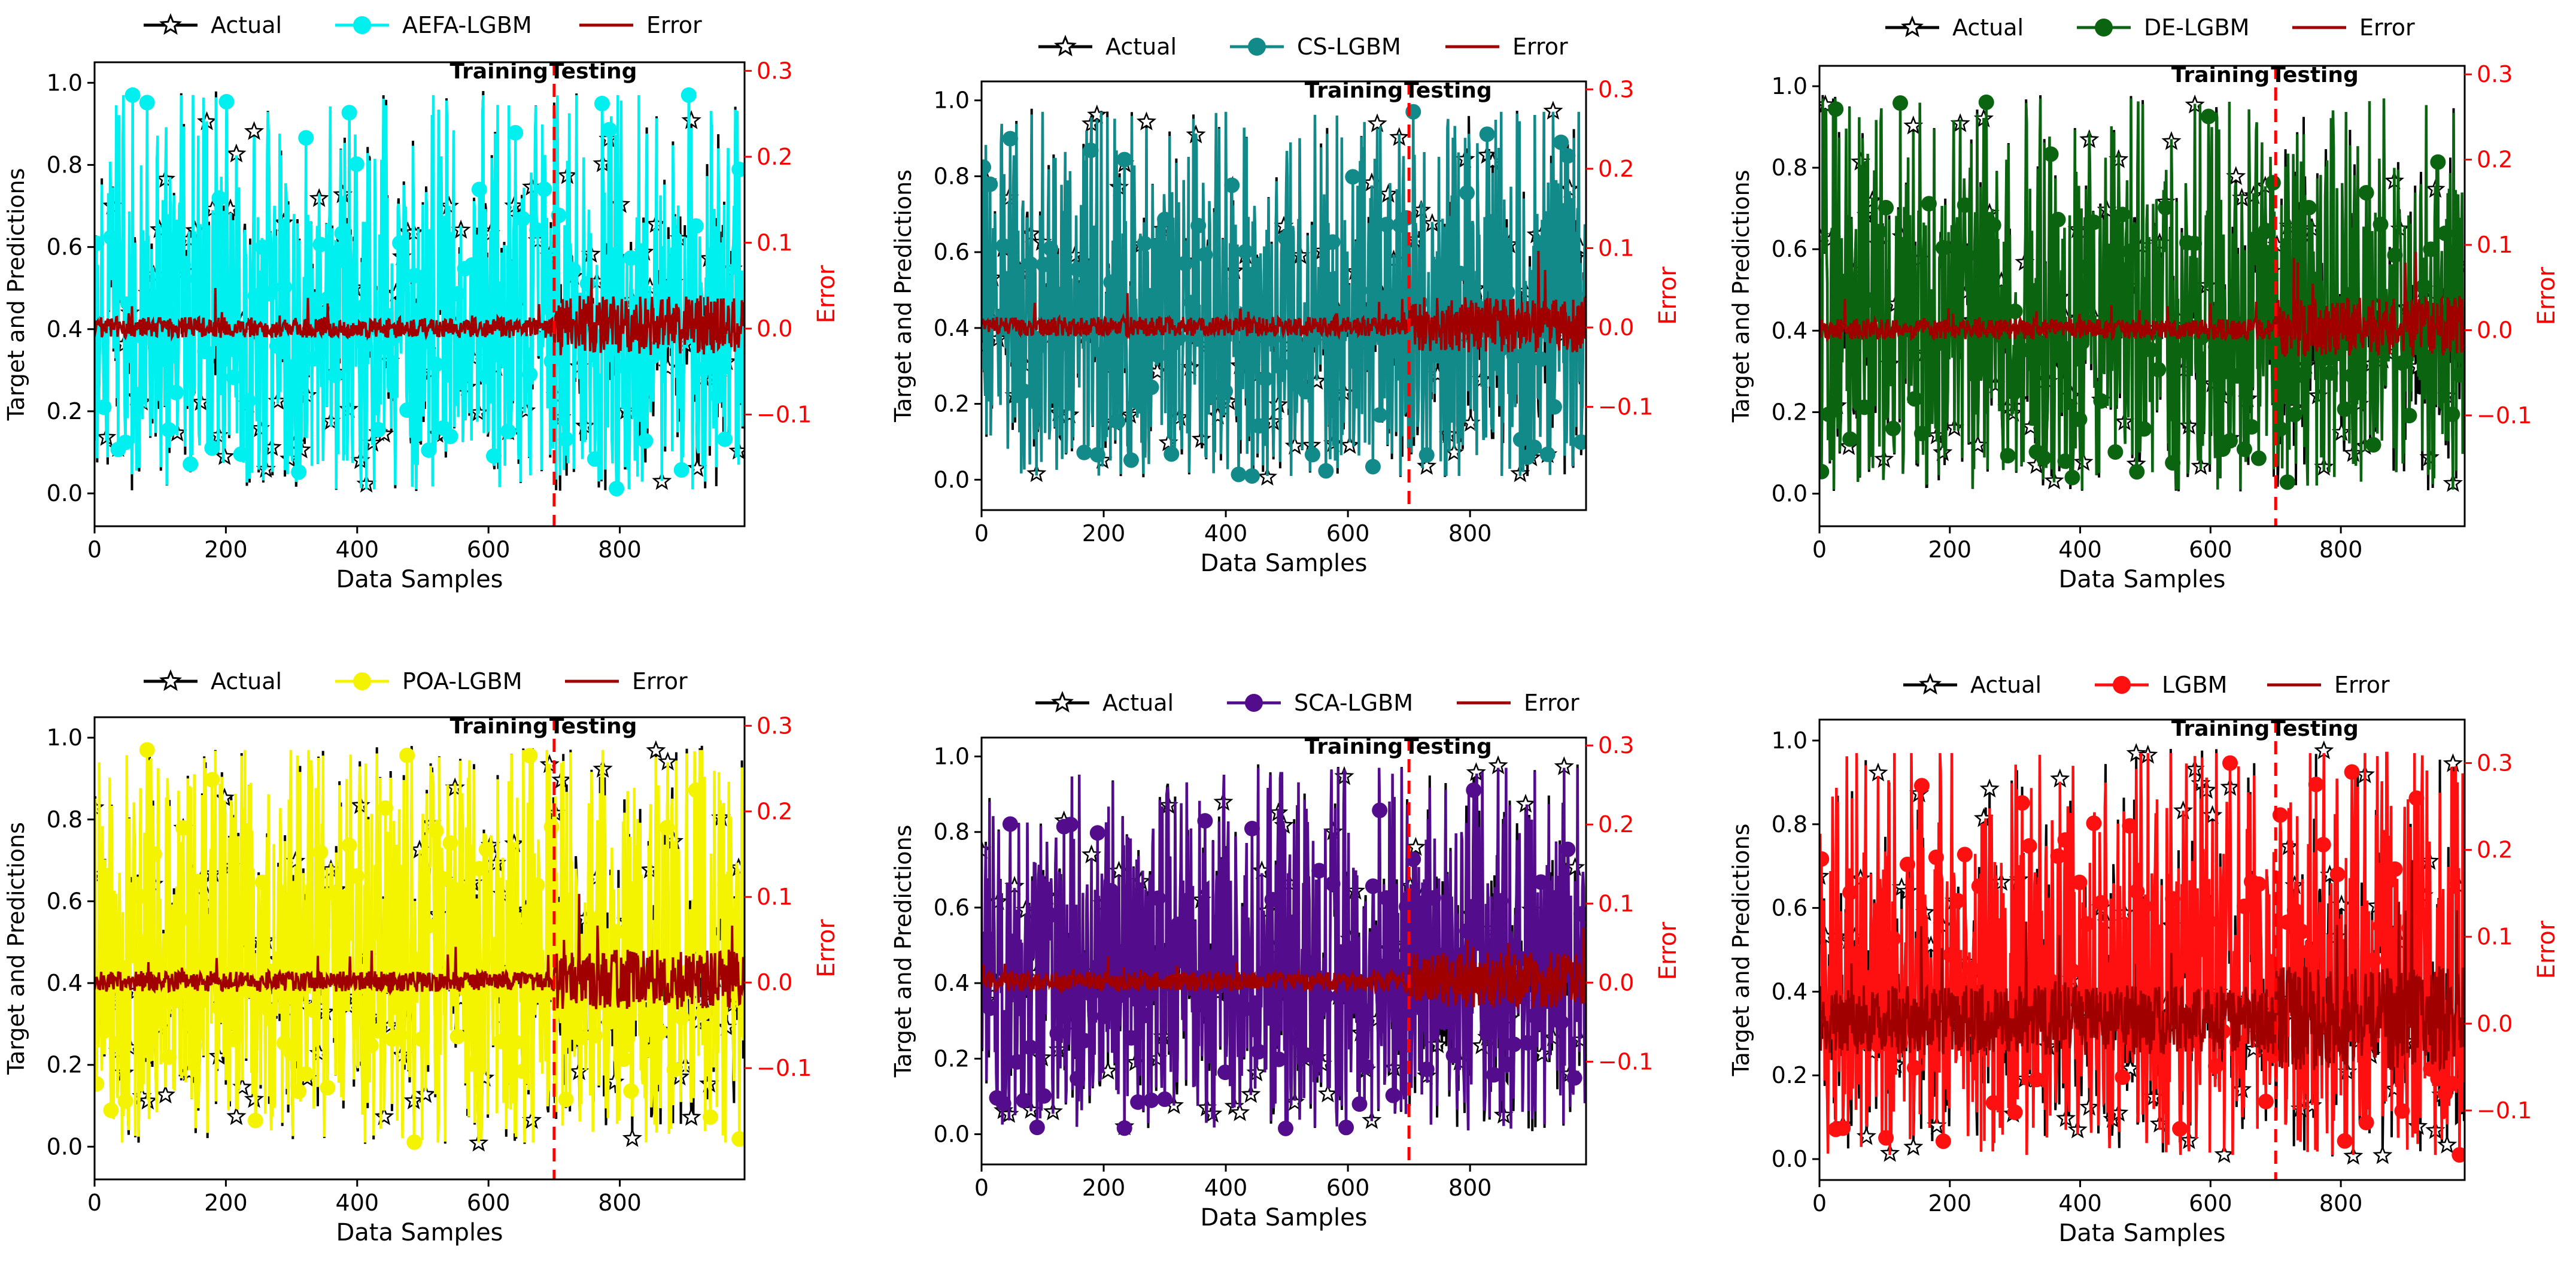 Image resolution: width=2576 pixels, height=1271 pixels. I want to click on legend-actual-marker, so click(171, 680).